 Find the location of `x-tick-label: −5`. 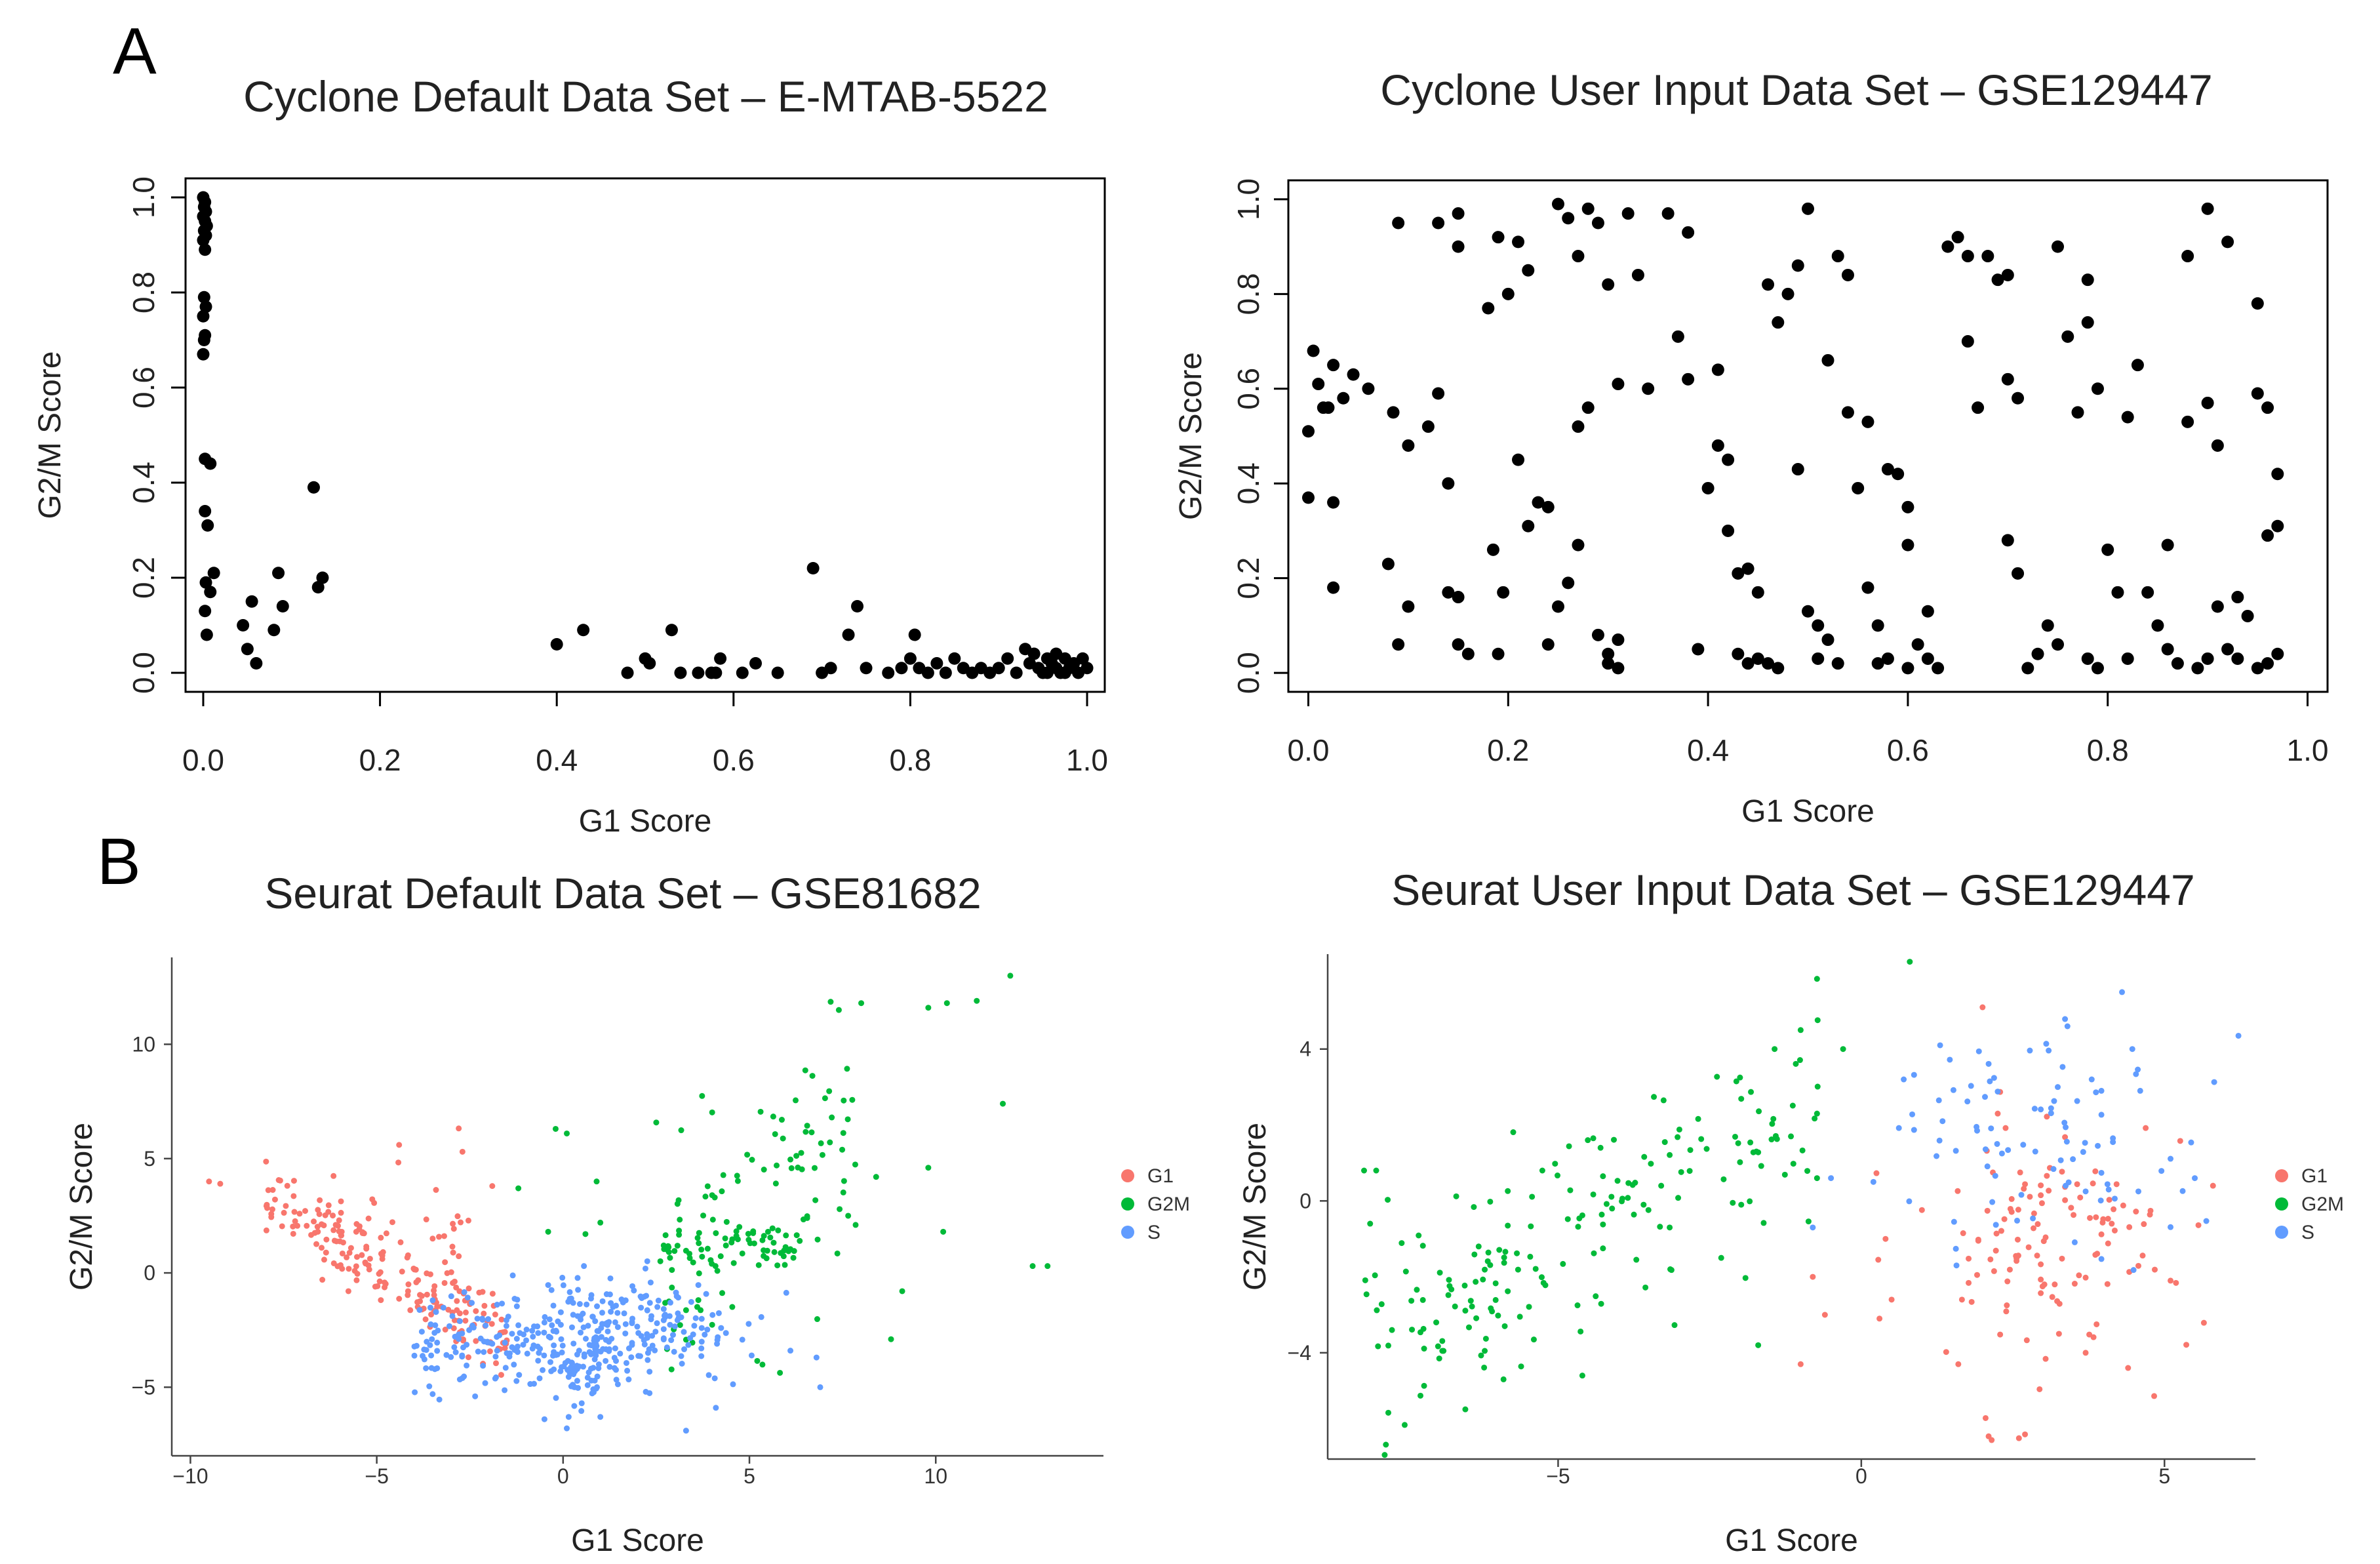

x-tick-label: −5 is located at coordinates (1558, 1476).